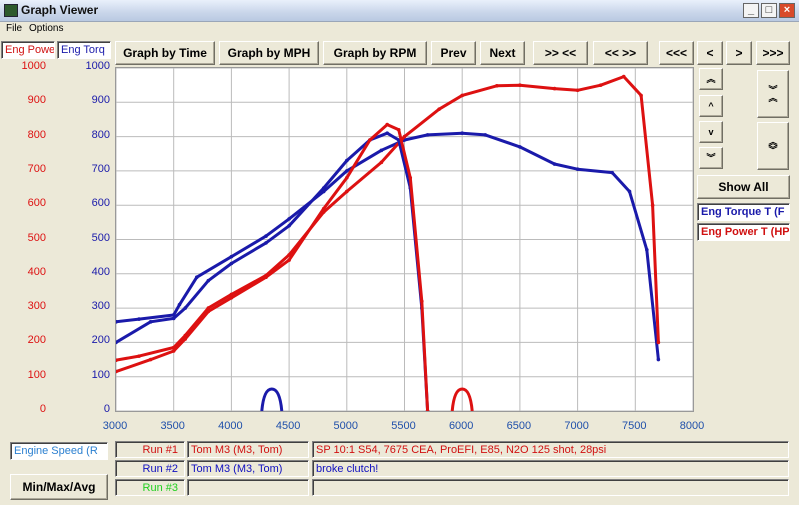 Image resolution: width=799 pixels, height=505 pixels. What do you see at coordinates (787, 10) in the screenshot?
I see `close-button: ×` at bounding box center [787, 10].